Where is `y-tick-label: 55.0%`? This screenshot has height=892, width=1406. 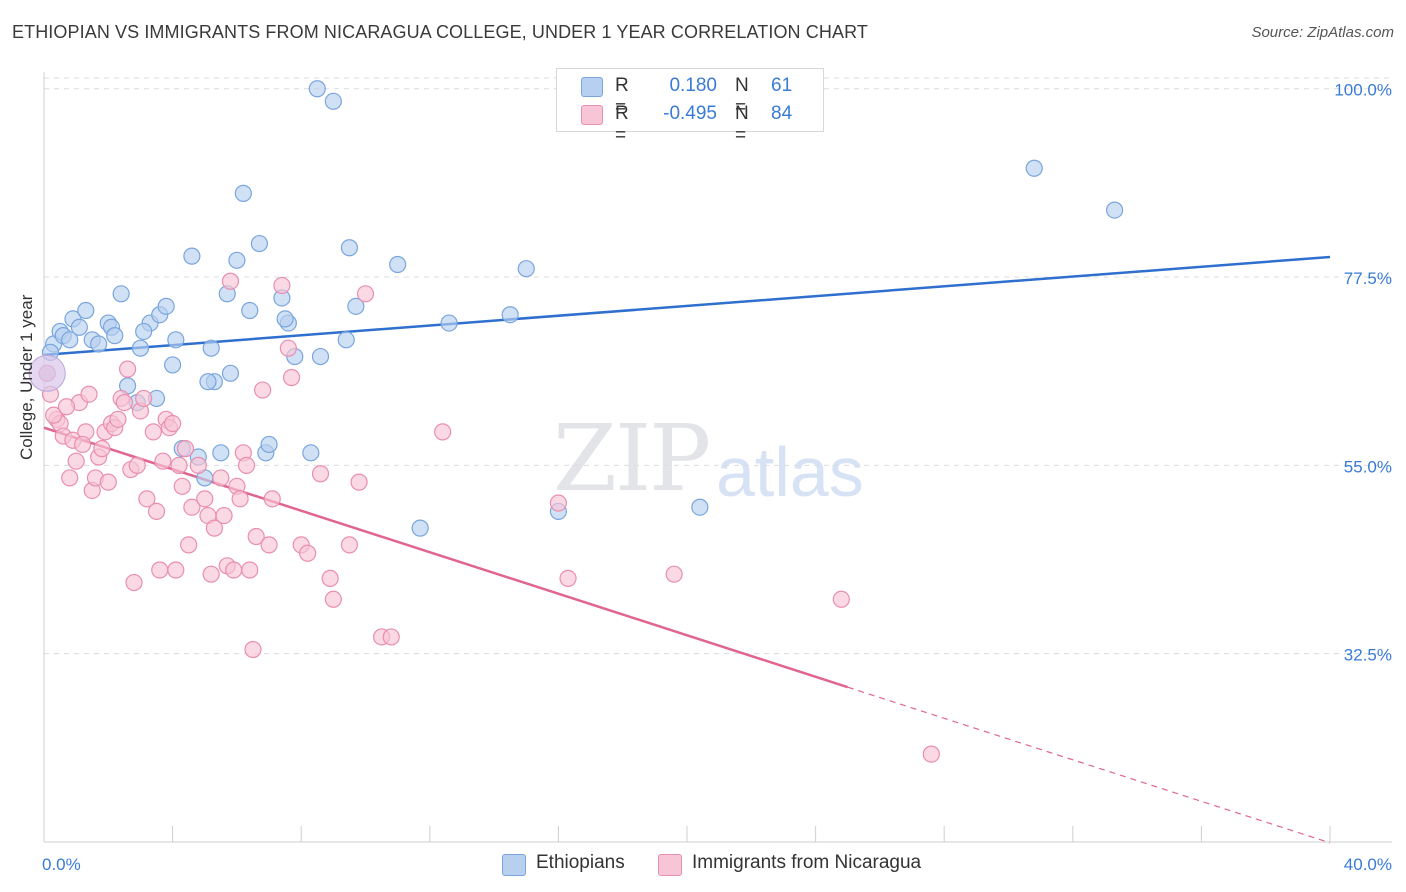
y-tick-label: 55.0% is located at coordinates (1368, 466).